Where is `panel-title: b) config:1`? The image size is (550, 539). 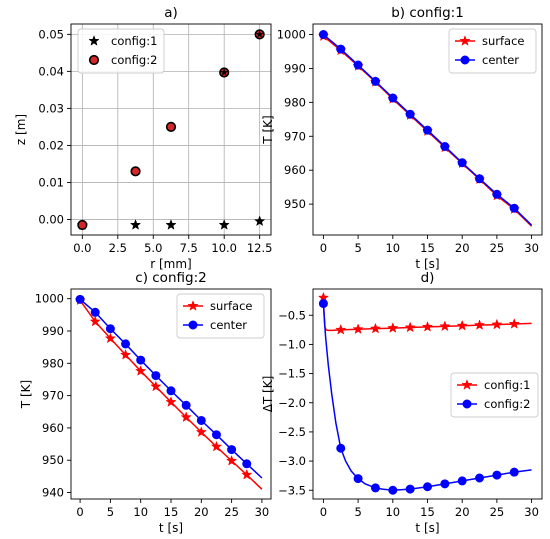 panel-title: b) config:1 is located at coordinates (427, 13).